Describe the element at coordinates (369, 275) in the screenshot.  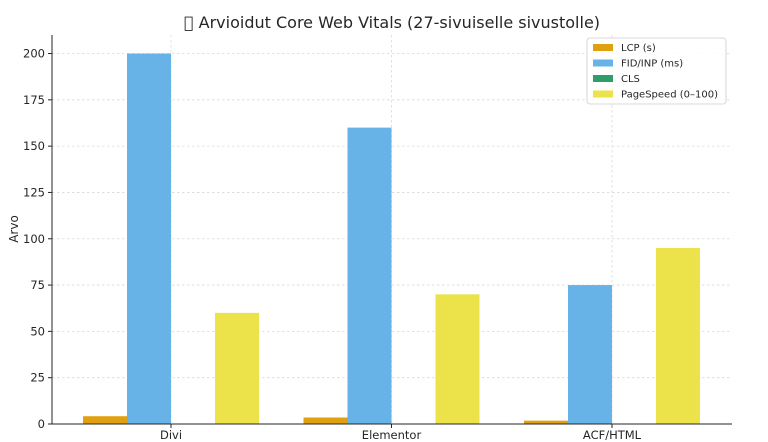
I see `bar-fid-inp-ms--elementor` at that location.